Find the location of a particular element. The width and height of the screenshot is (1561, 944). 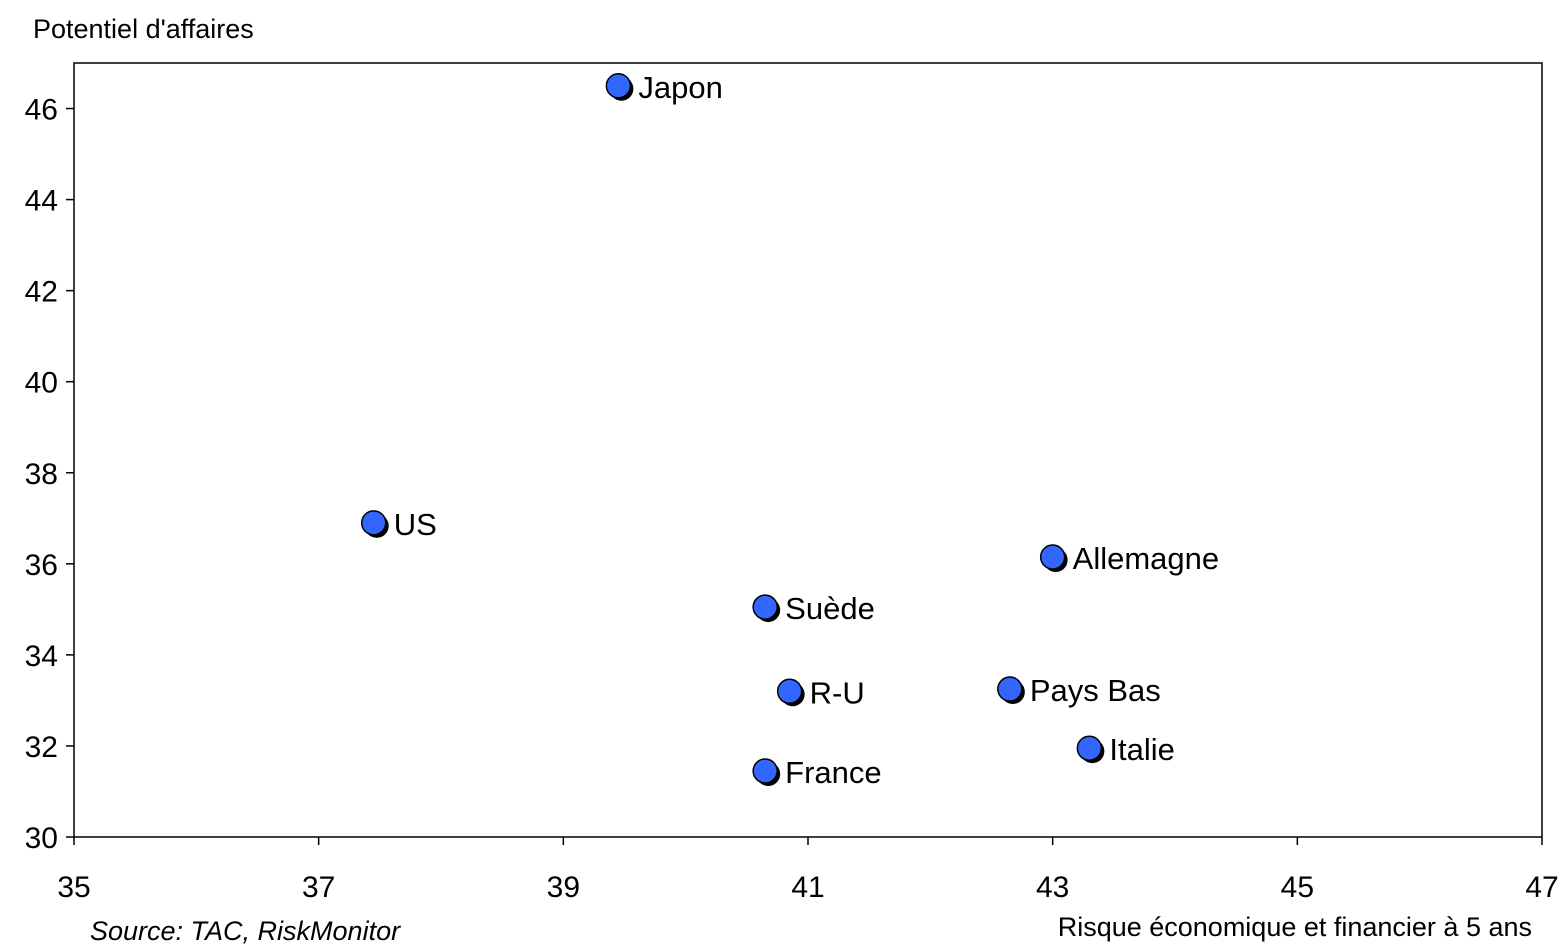

y-tick-label: 36 is located at coordinates (41, 565).